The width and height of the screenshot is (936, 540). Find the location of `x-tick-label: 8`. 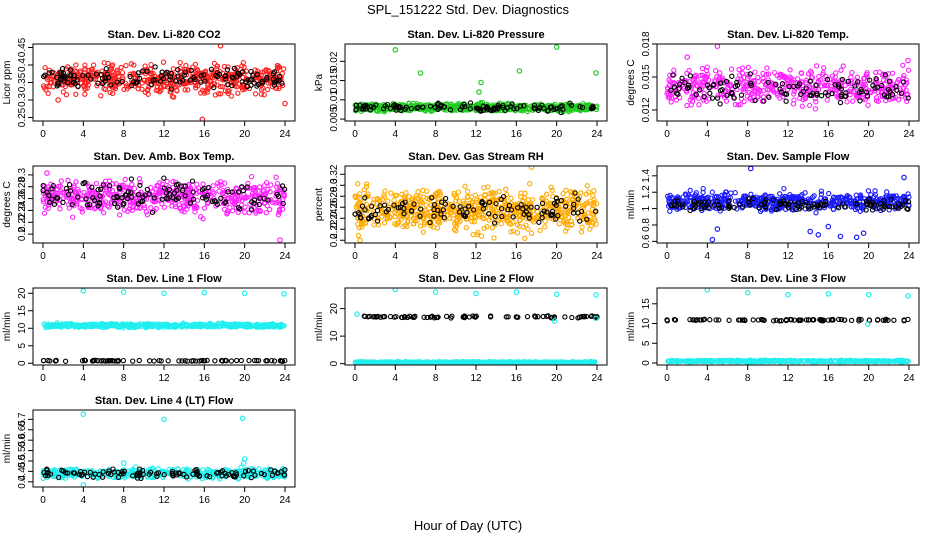

x-tick-label: 8 is located at coordinates (124, 134).